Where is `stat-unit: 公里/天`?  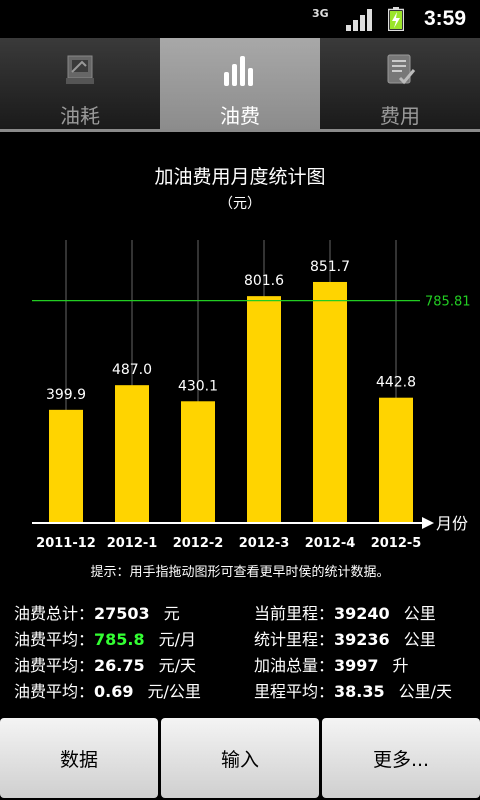 stat-unit: 公里/天 is located at coordinates (425, 691).